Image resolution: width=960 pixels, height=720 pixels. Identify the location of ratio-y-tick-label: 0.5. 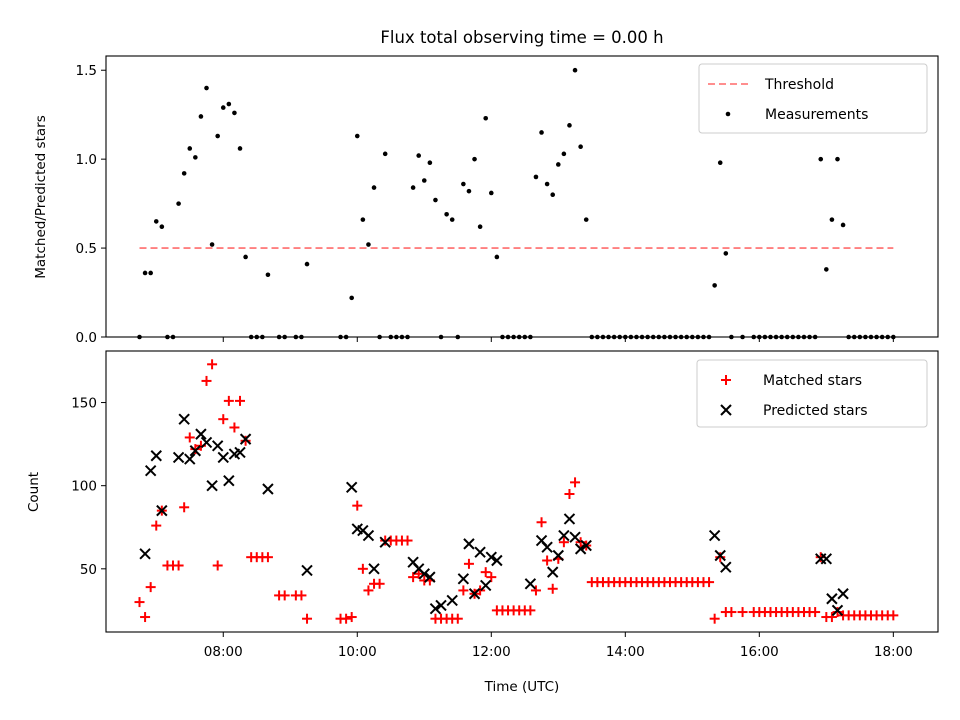
(86, 249).